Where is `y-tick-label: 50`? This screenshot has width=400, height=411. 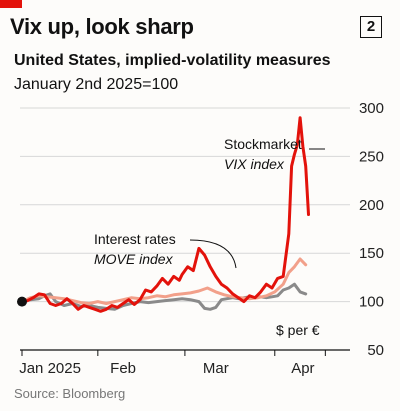
y-tick-label: 50 is located at coordinates (375, 350).